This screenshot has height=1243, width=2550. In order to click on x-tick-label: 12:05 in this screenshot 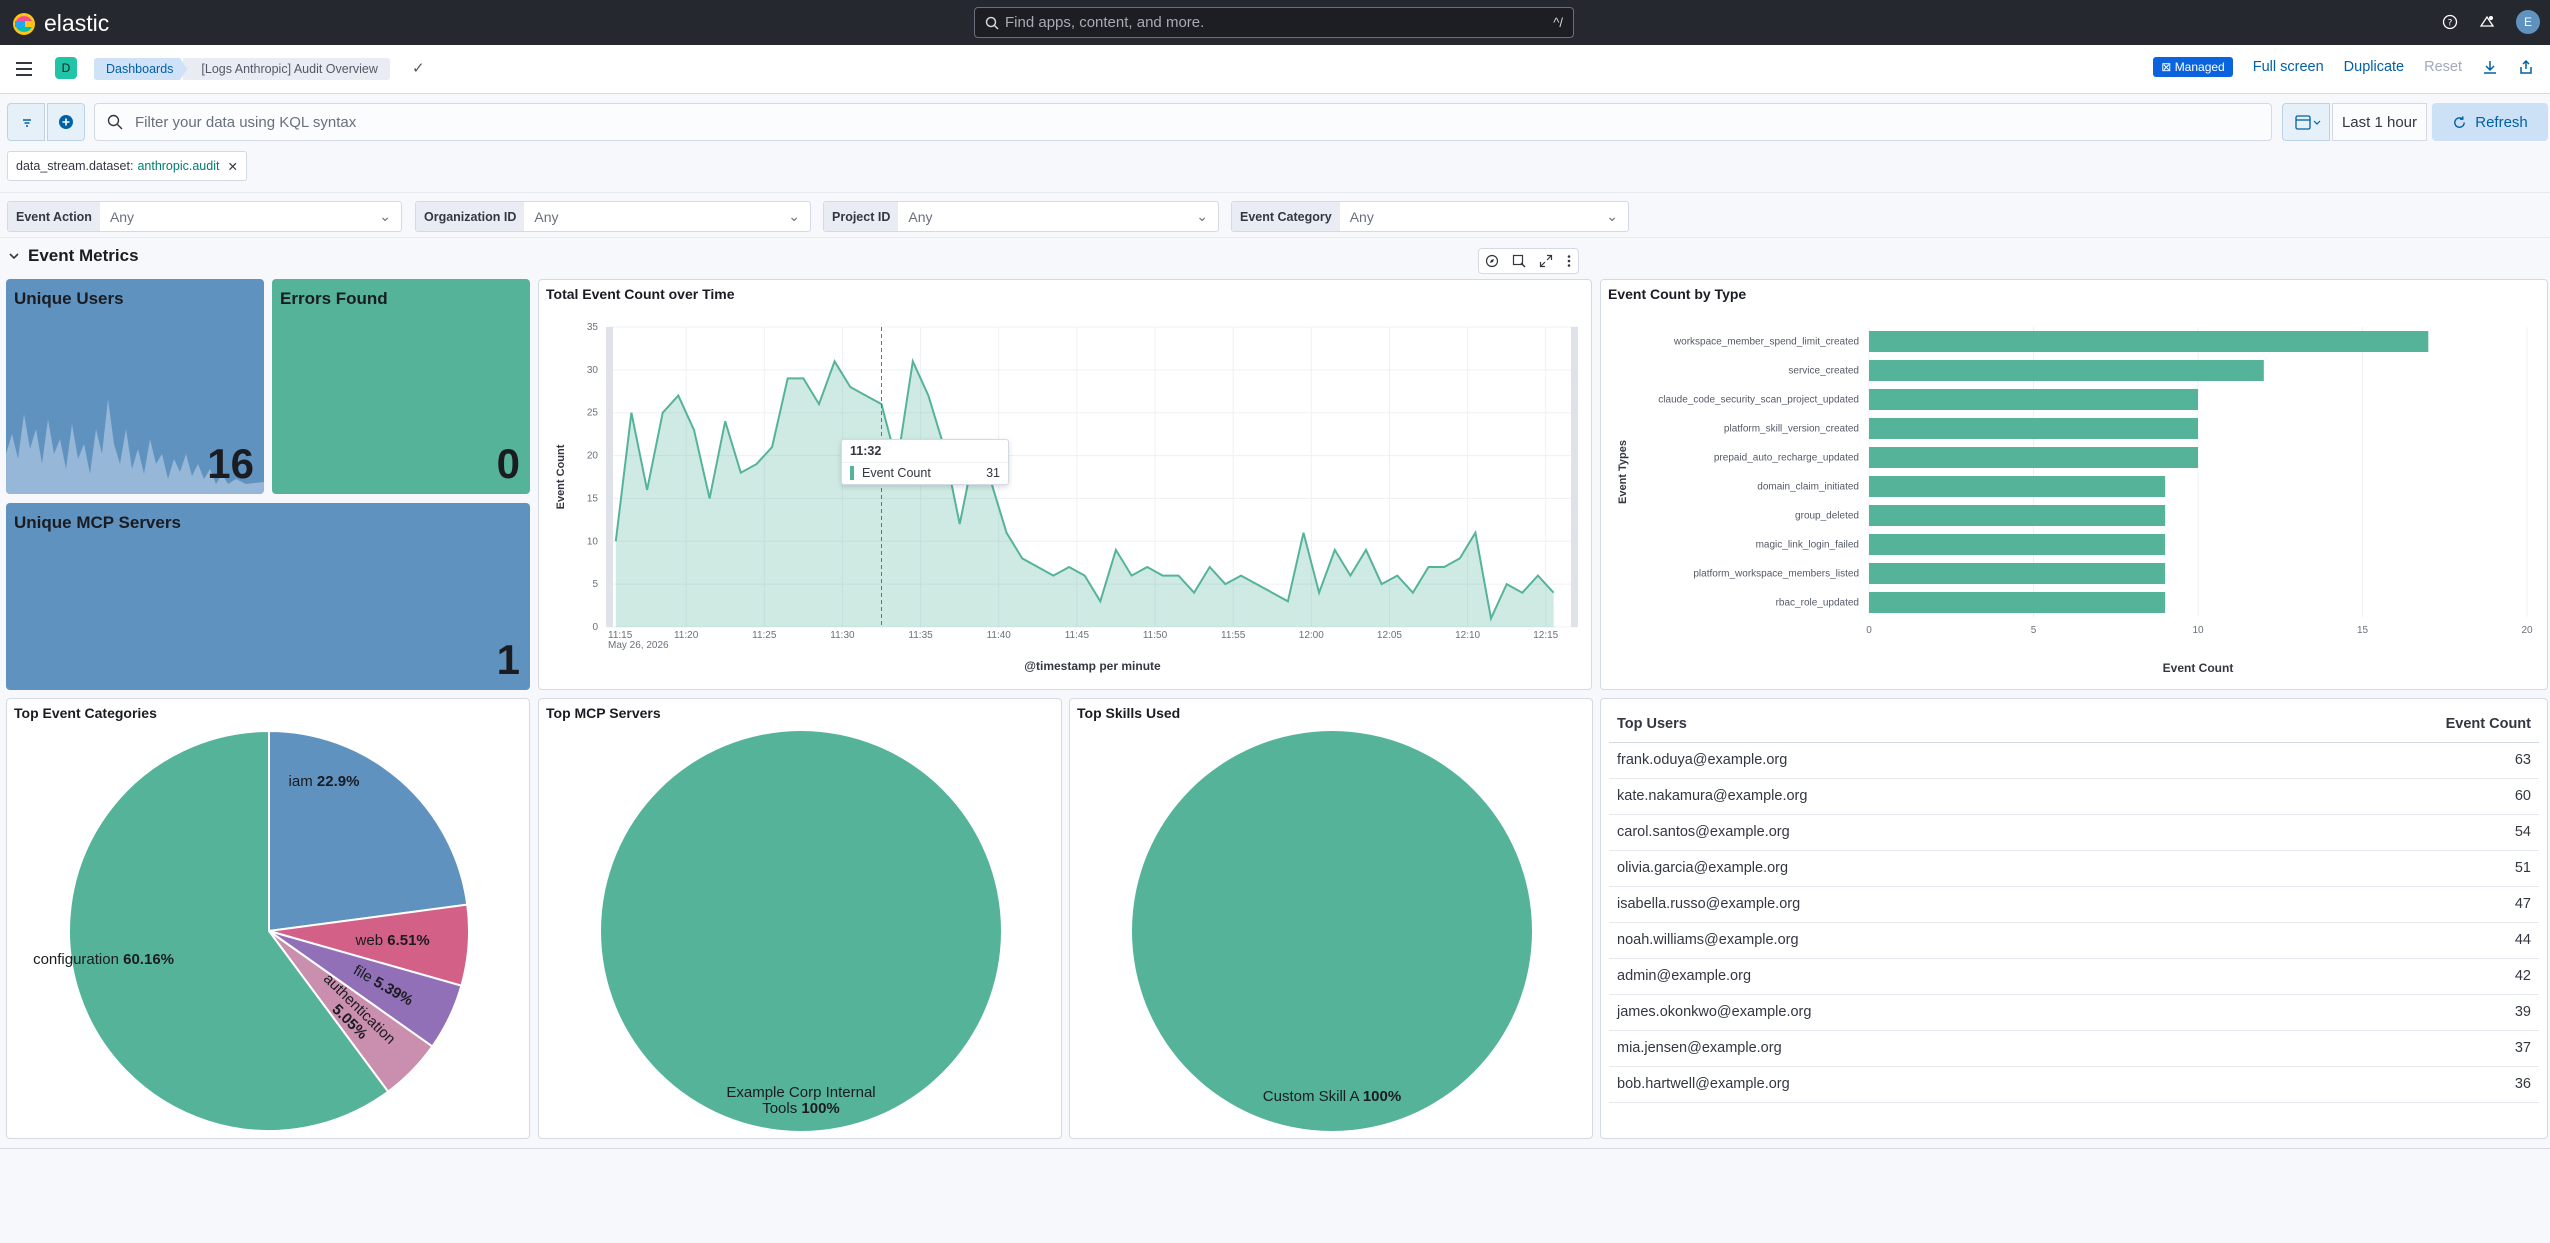, I will do `click(1389, 635)`.